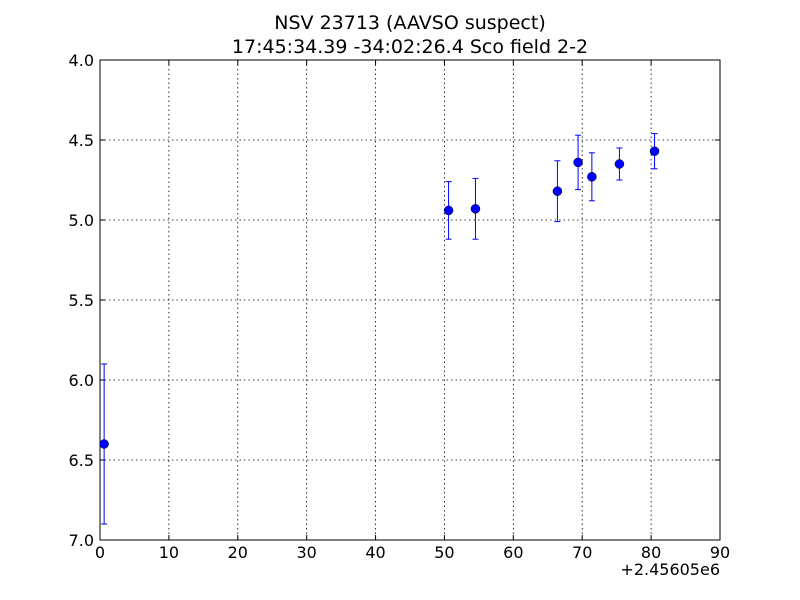 The width and height of the screenshot is (800, 600). Describe the element at coordinates (81, 60) in the screenshot. I see `y-tick-label: 4.0` at that location.